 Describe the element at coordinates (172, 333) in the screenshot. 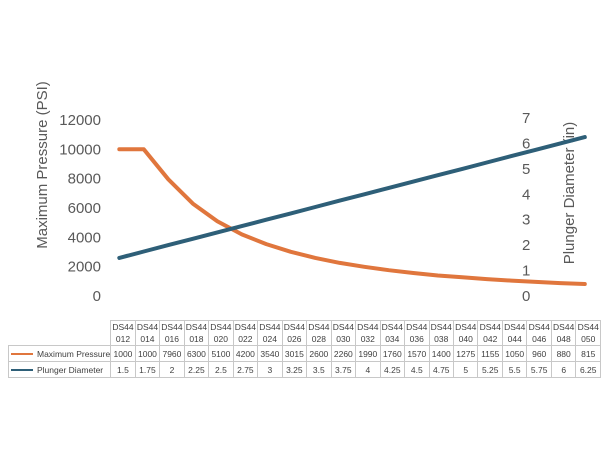

I see `category-label: DS44 016` at that location.